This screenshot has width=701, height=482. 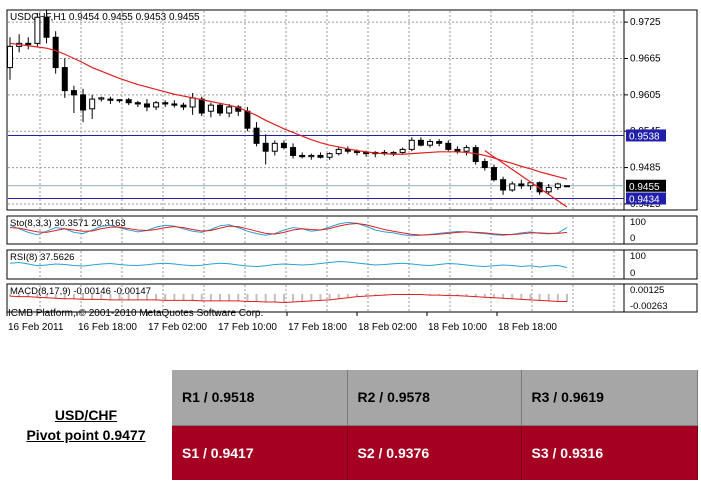 I want to click on indicator-level-low-2: -0.00263, so click(x=649, y=306).